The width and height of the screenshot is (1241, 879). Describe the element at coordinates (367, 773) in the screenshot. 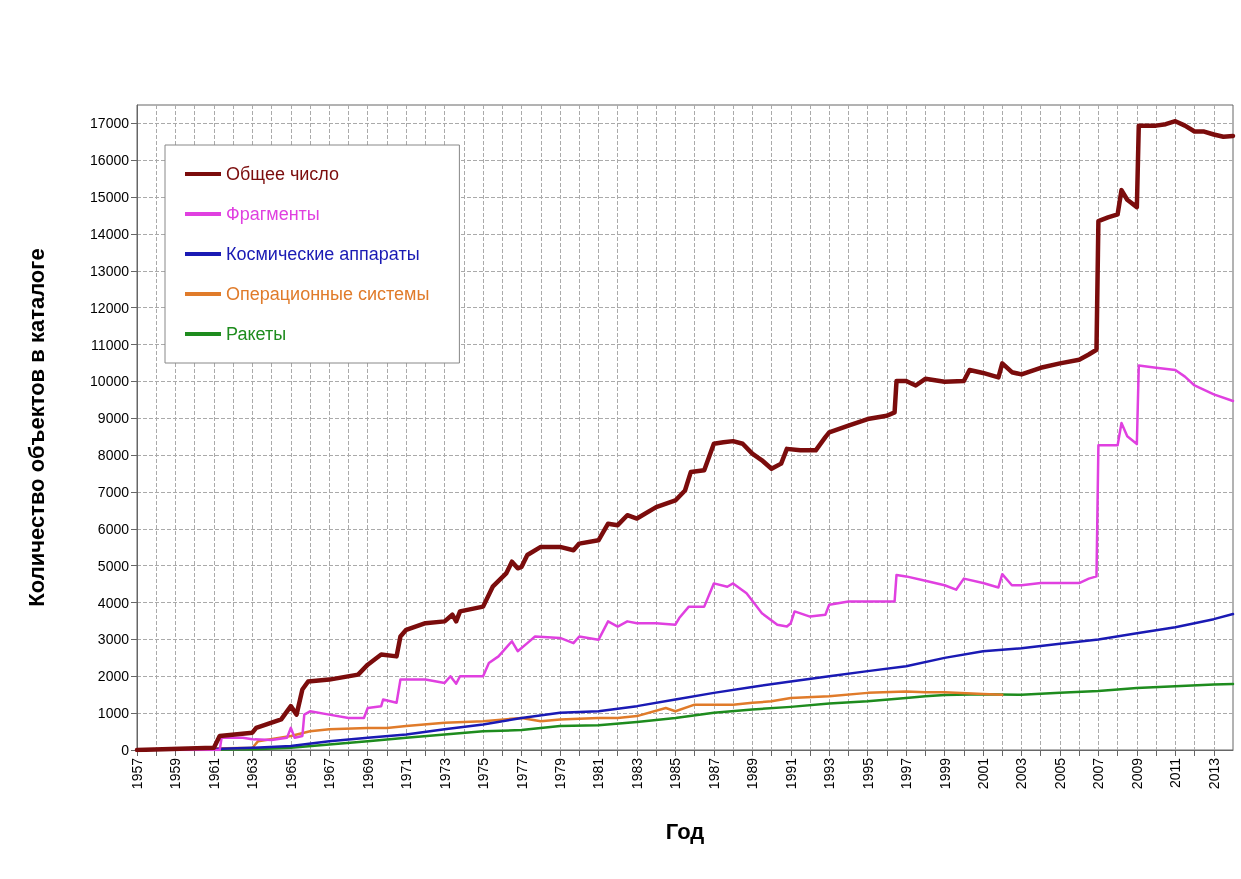

I see `x-tick-label: 1969` at that location.